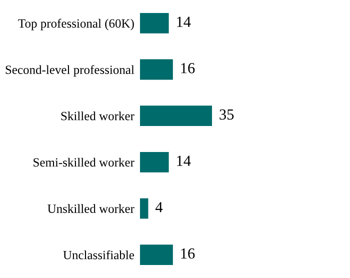  What do you see at coordinates (159, 207) in the screenshot?
I see `data-label: 4` at bounding box center [159, 207].